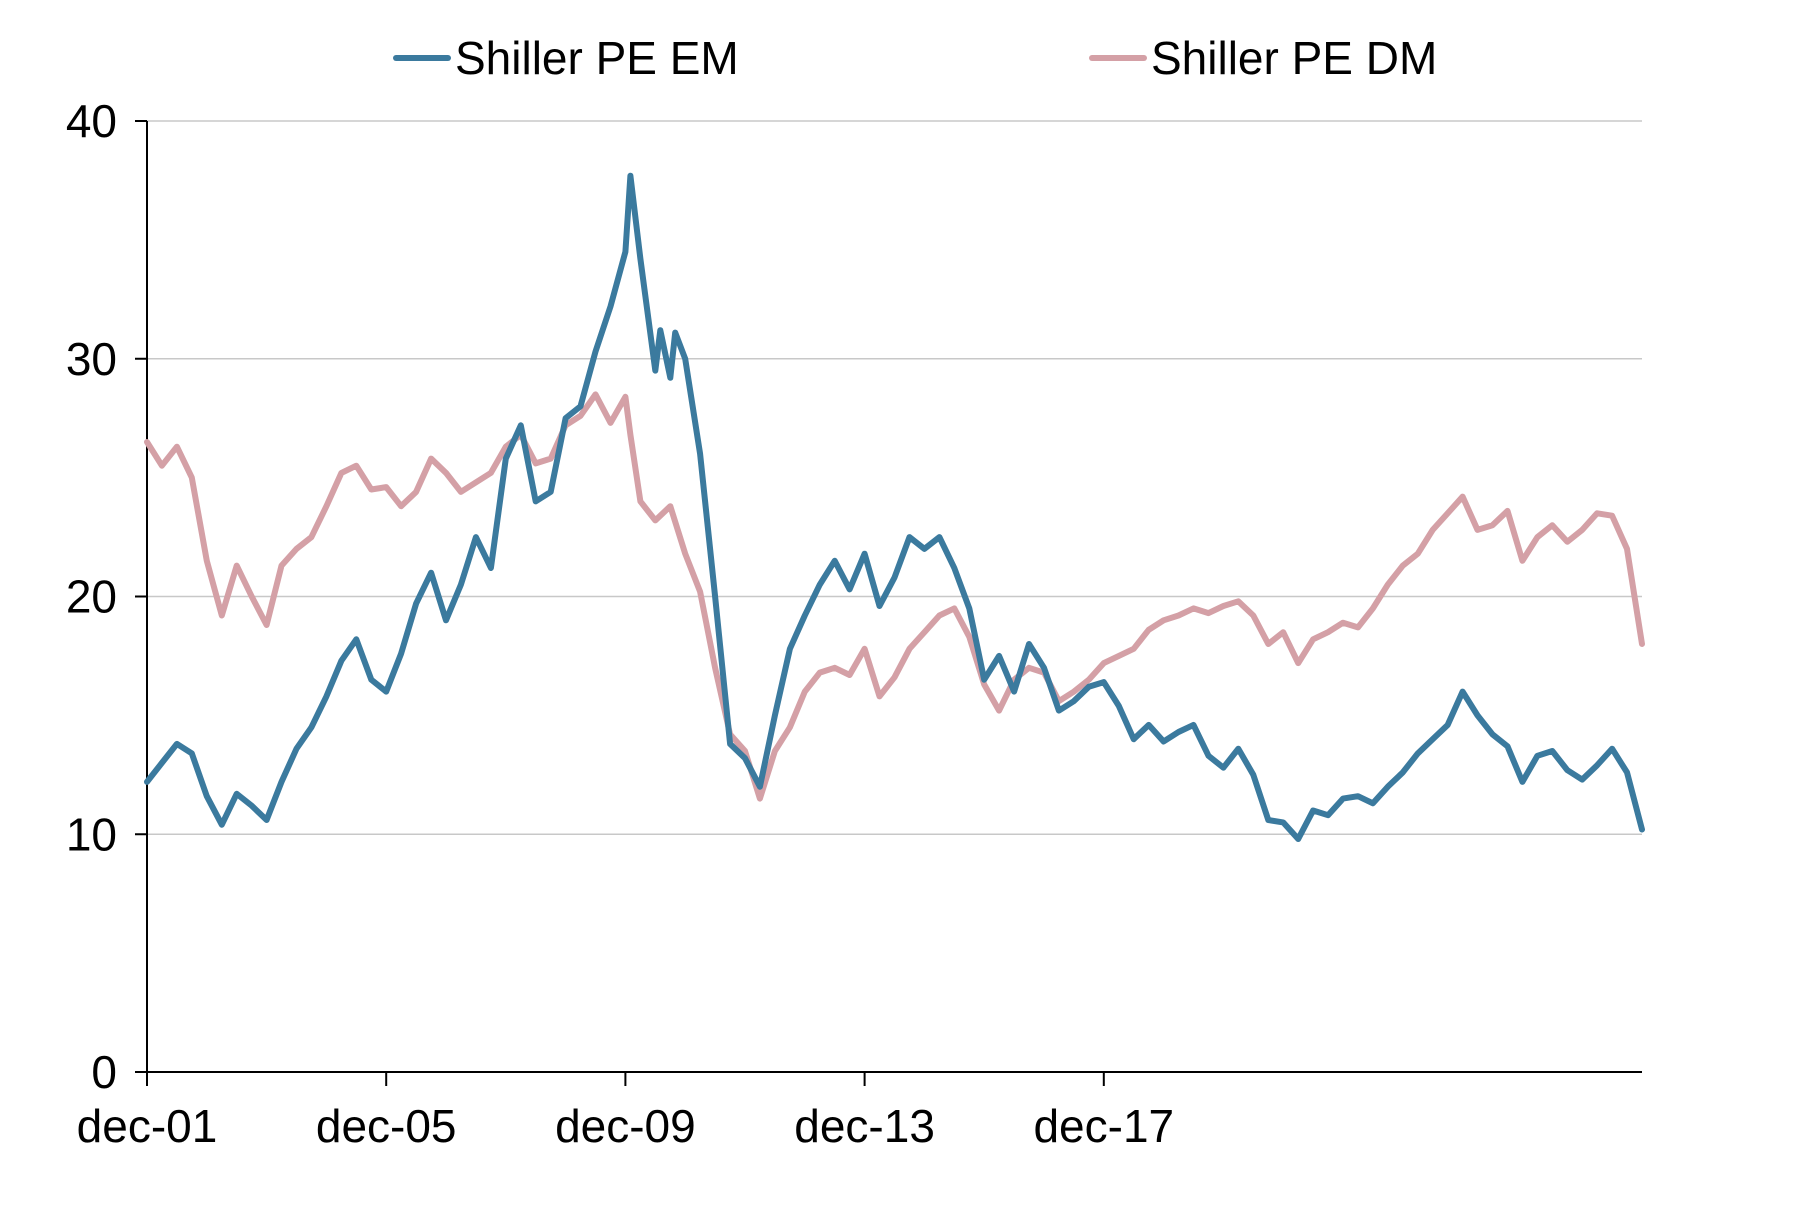 The image size is (1806, 1209). Describe the element at coordinates (91, 597) in the screenshot. I see `y-tick-label: 20` at that location.